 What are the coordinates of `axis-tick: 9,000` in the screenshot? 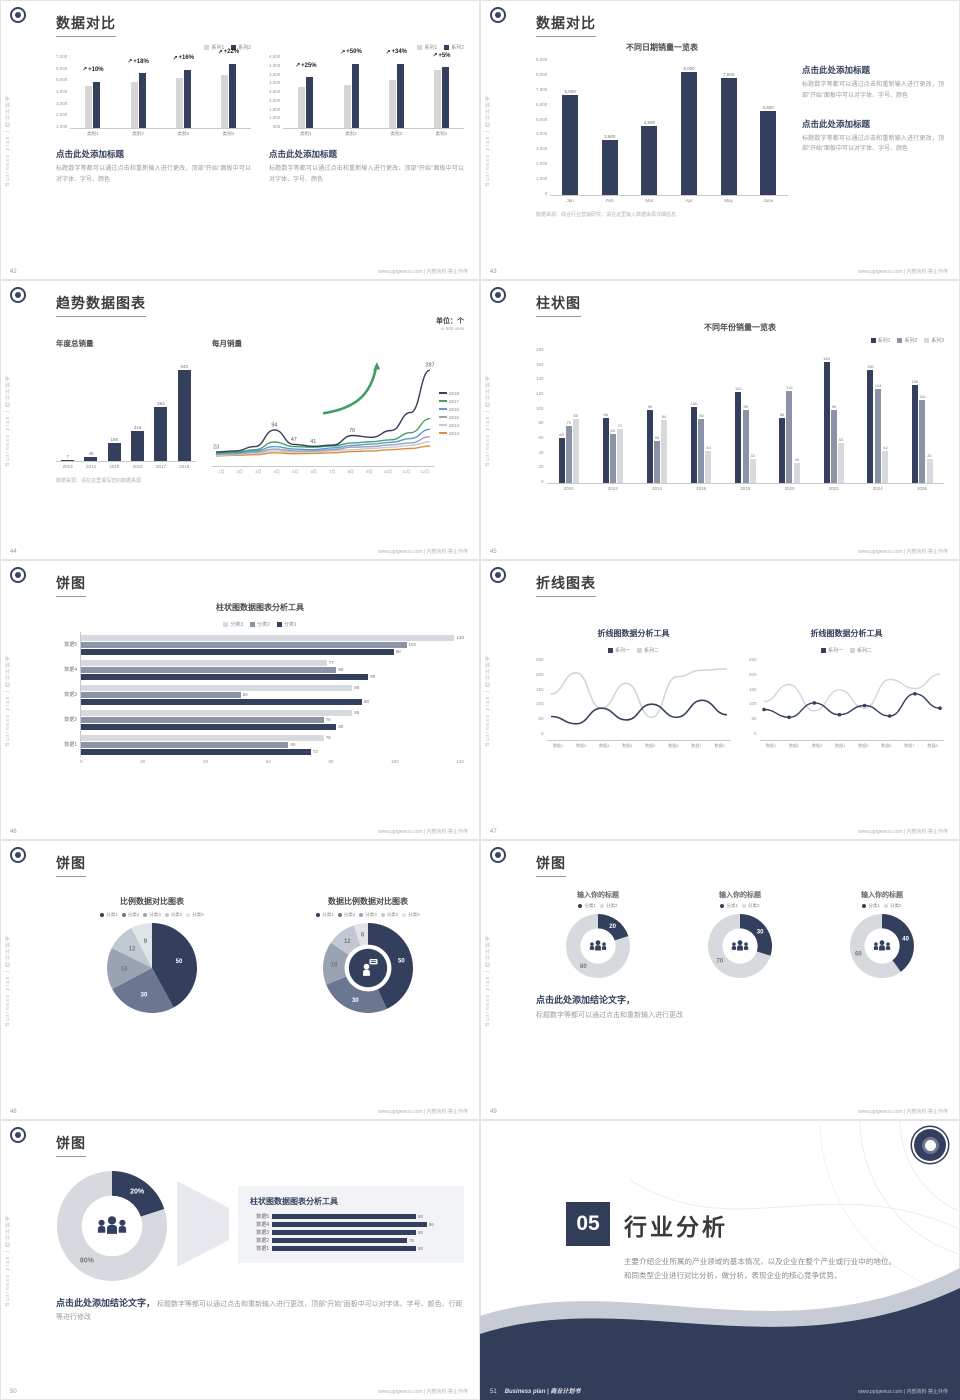 It's located at (542, 59).